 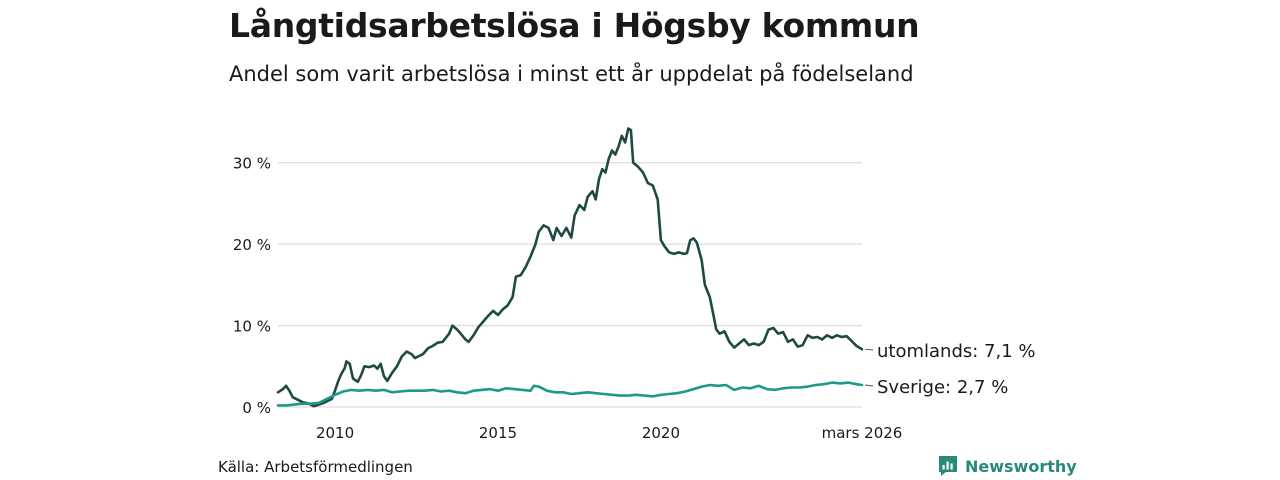 What do you see at coordinates (252, 245) in the screenshot?
I see `y-tick-label: 20 %` at bounding box center [252, 245].